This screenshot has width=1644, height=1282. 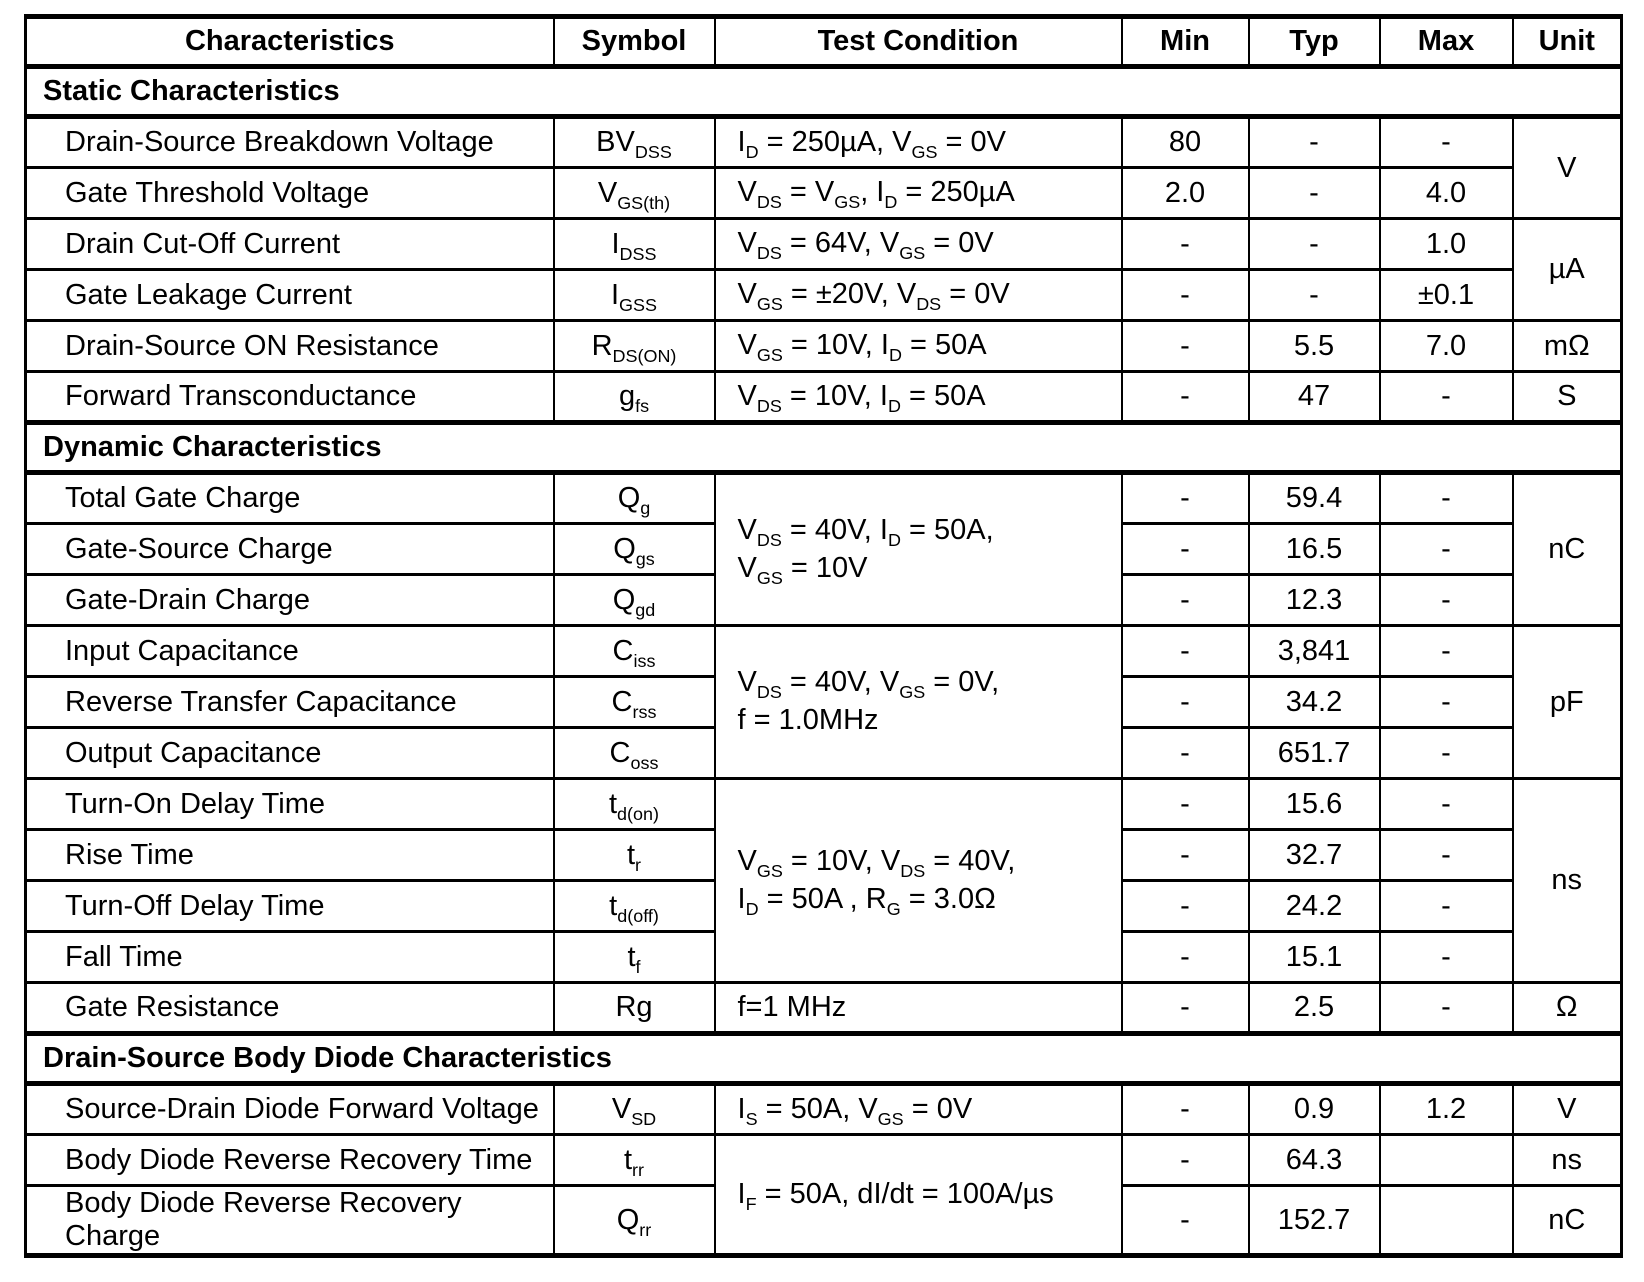 What do you see at coordinates (1314, 549) in the screenshot?
I see `typ-cell: 16.5` at bounding box center [1314, 549].